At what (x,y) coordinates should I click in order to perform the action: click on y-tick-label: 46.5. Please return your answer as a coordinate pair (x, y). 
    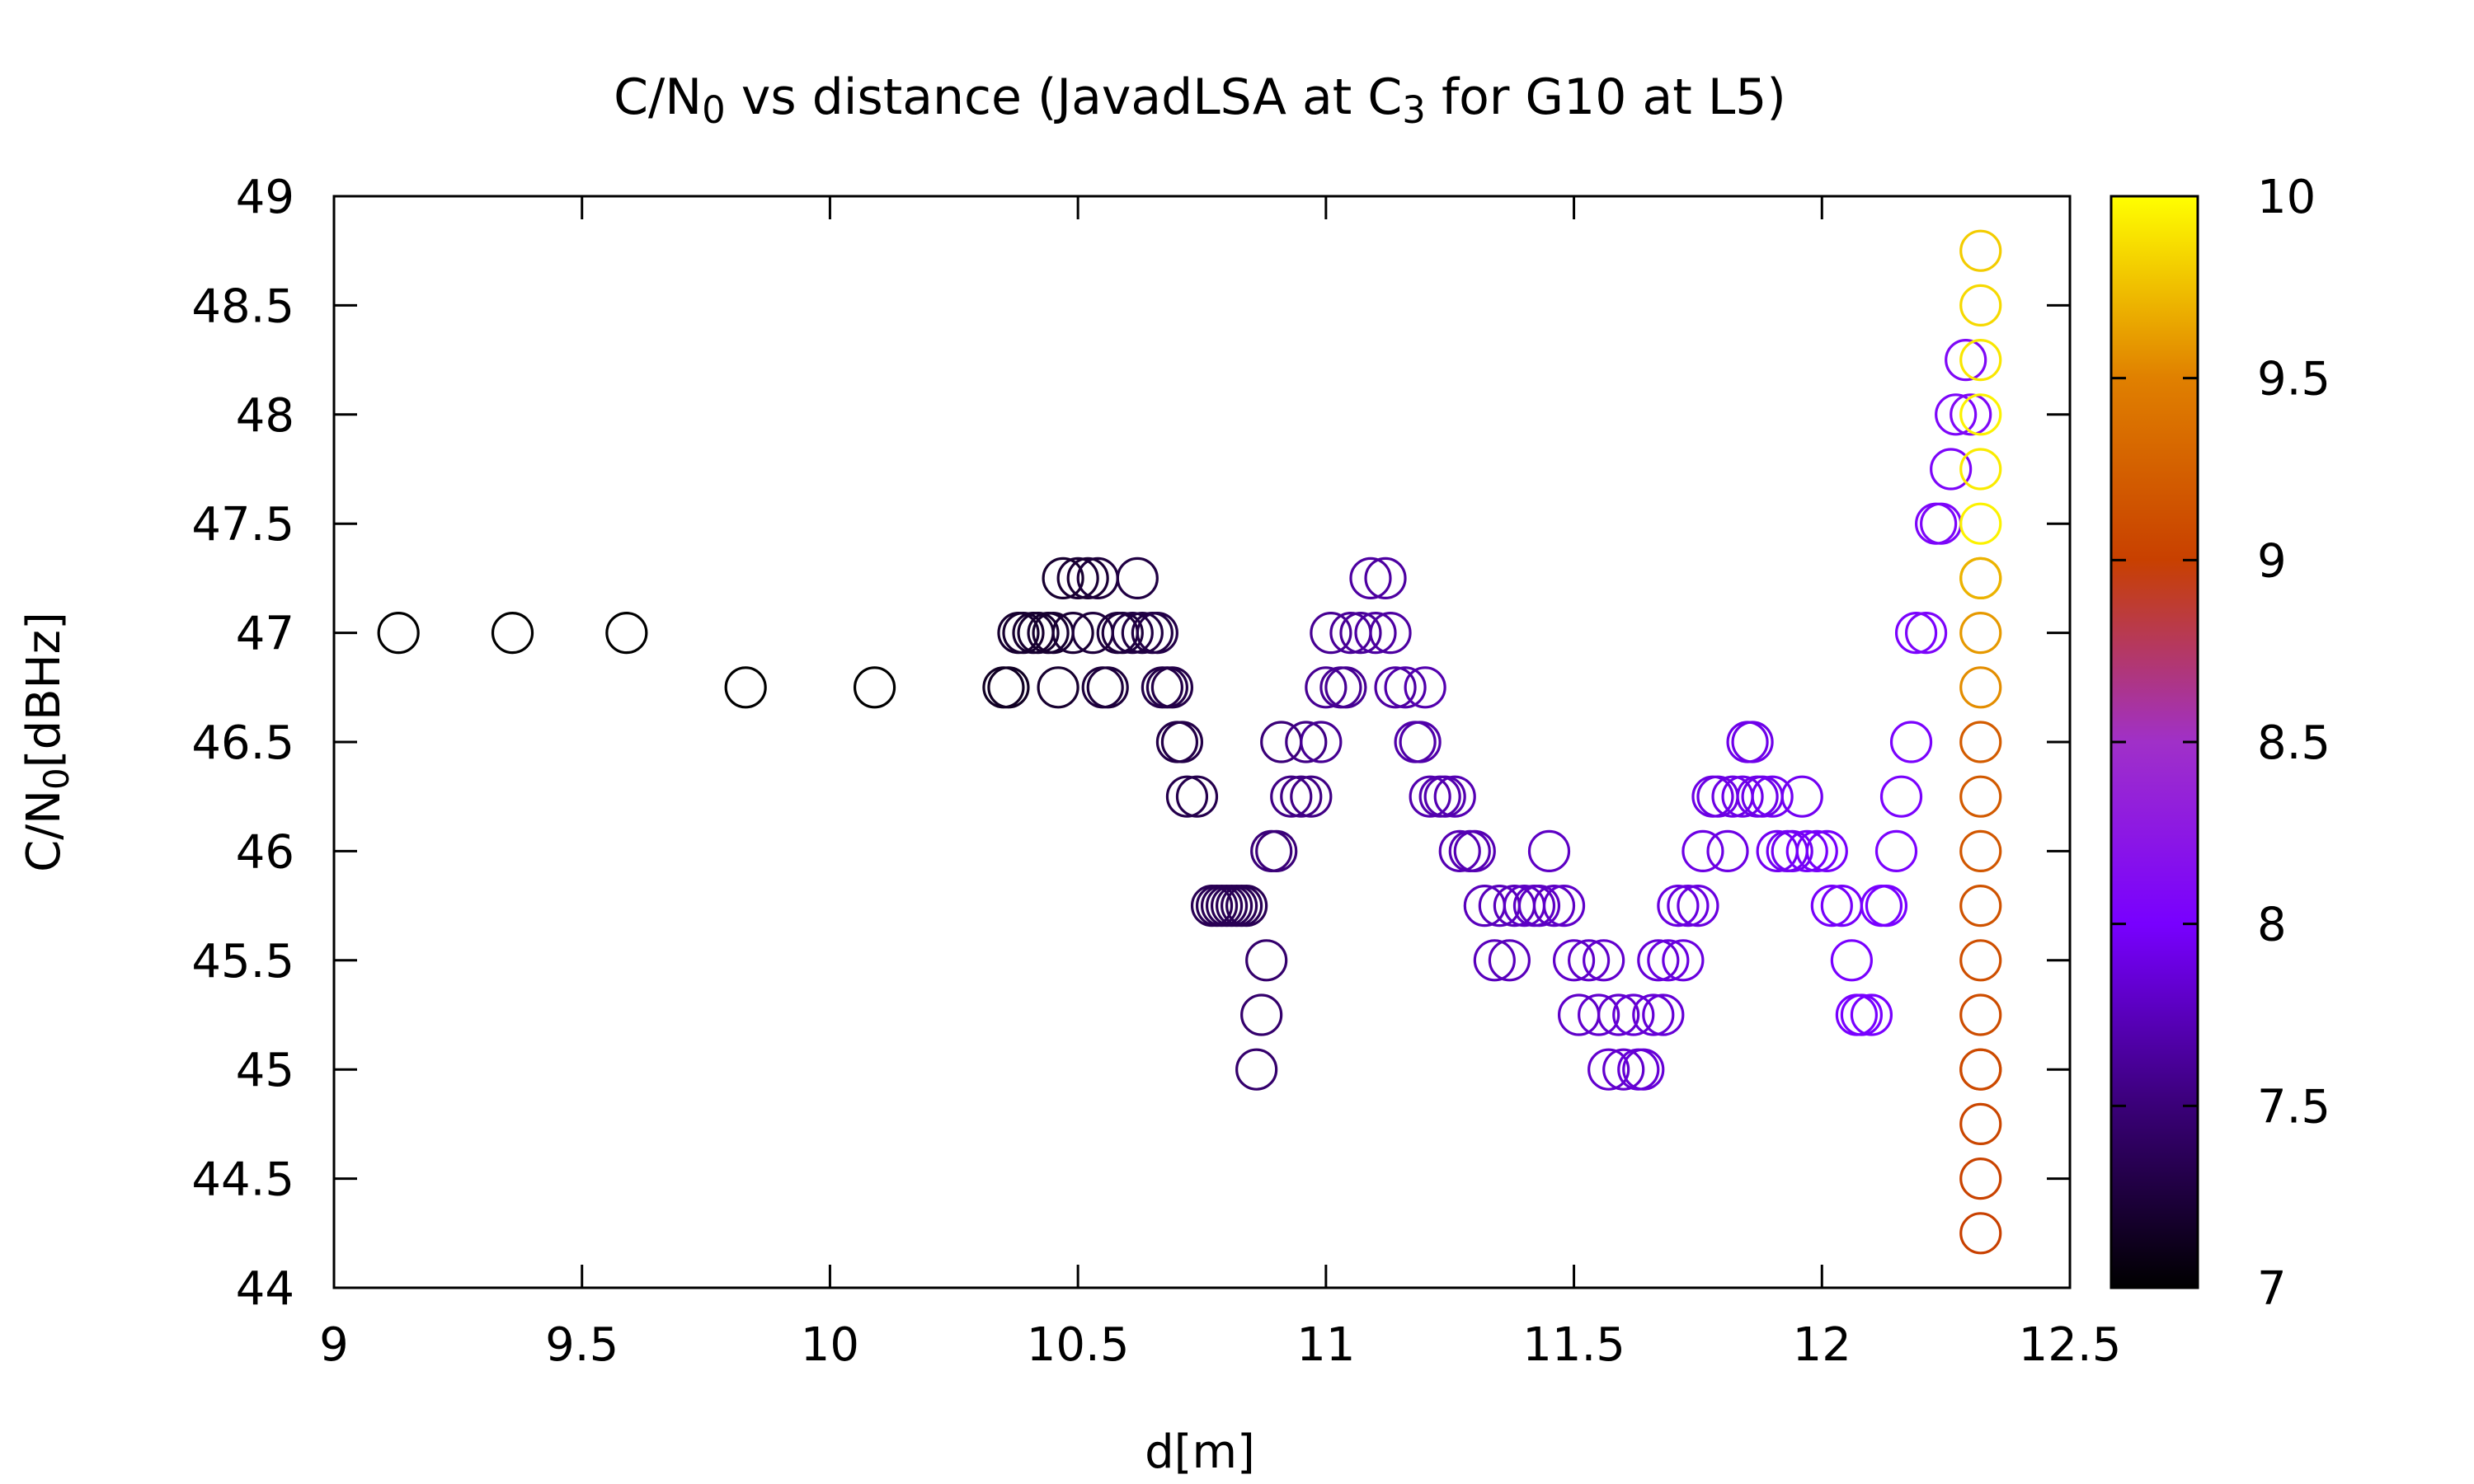
    Looking at the image, I should click on (242, 743).